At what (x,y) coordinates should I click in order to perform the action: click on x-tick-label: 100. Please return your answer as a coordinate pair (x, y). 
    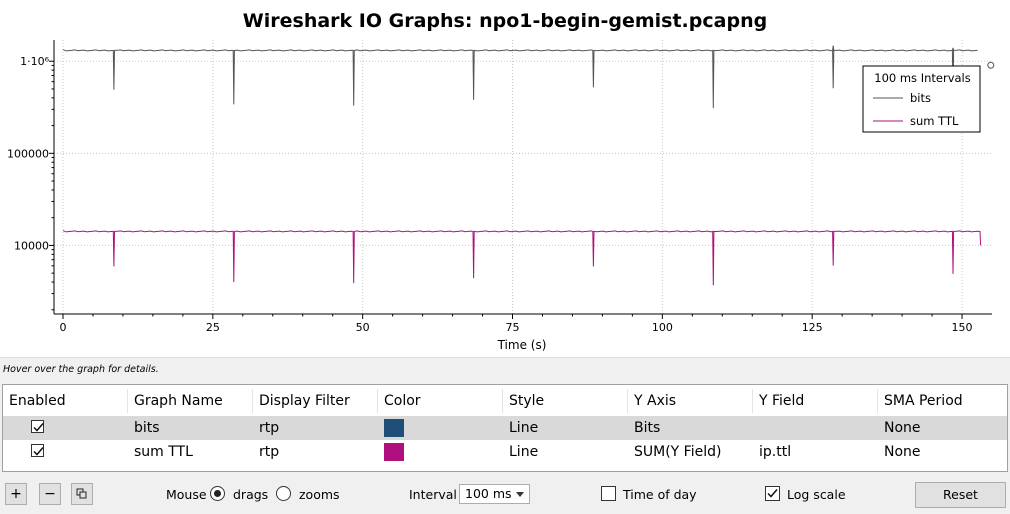
    Looking at the image, I should click on (662, 327).